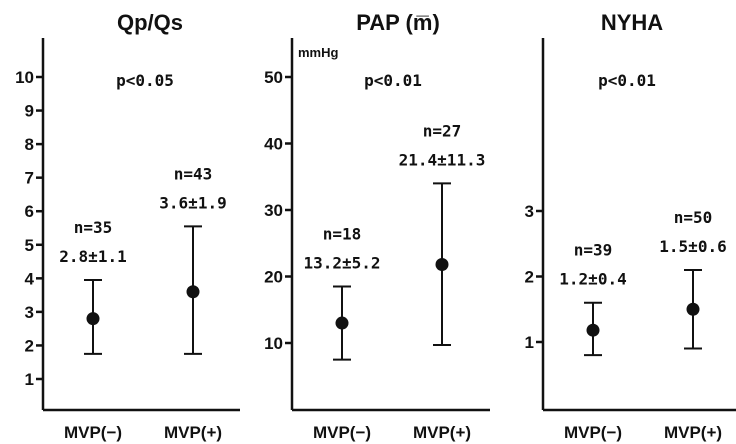  I want to click on n-label: n=35, so click(93, 227).